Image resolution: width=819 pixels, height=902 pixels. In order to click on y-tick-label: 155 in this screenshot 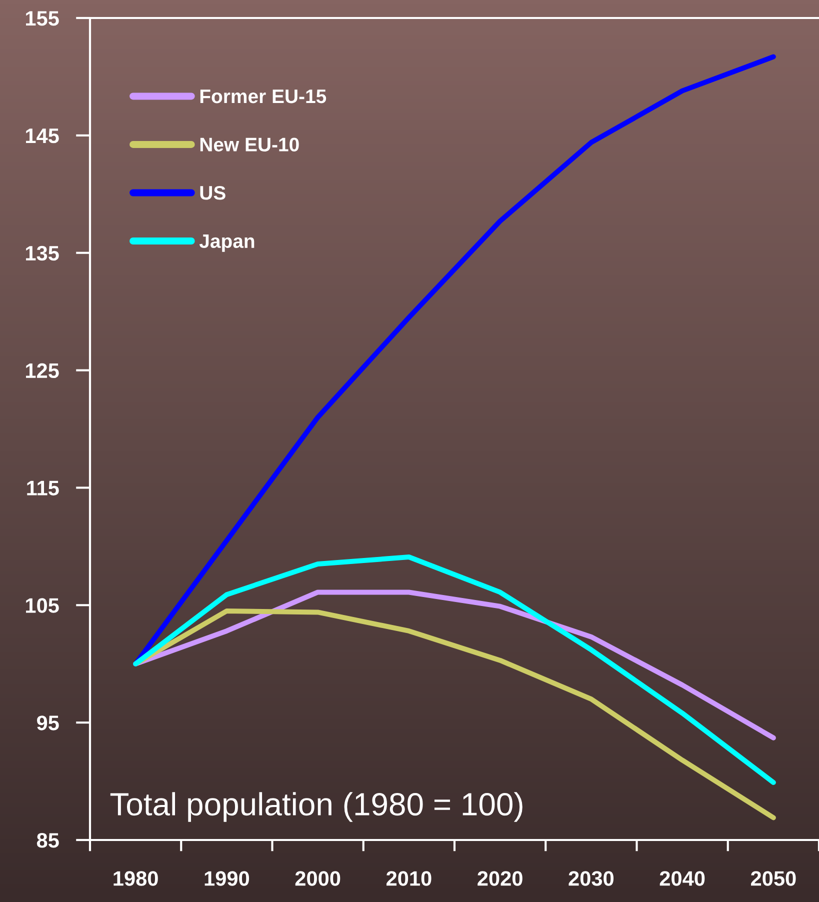, I will do `click(42, 18)`.